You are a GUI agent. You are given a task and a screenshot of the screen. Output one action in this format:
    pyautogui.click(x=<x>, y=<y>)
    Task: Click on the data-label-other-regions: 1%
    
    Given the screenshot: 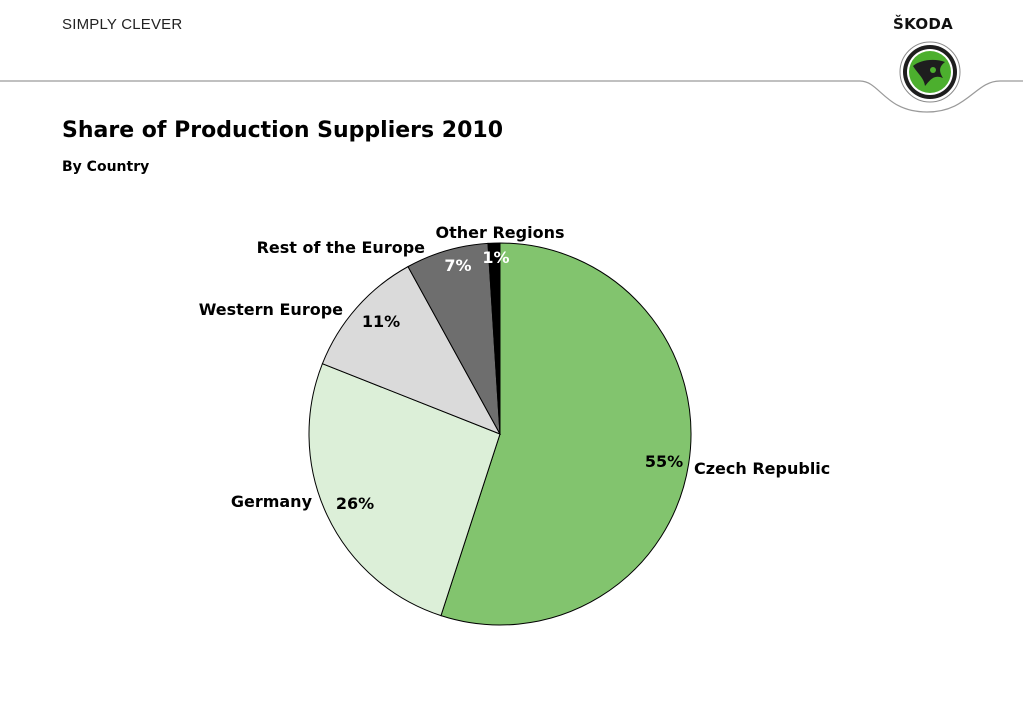 What is the action you would take?
    pyautogui.click(x=495, y=257)
    